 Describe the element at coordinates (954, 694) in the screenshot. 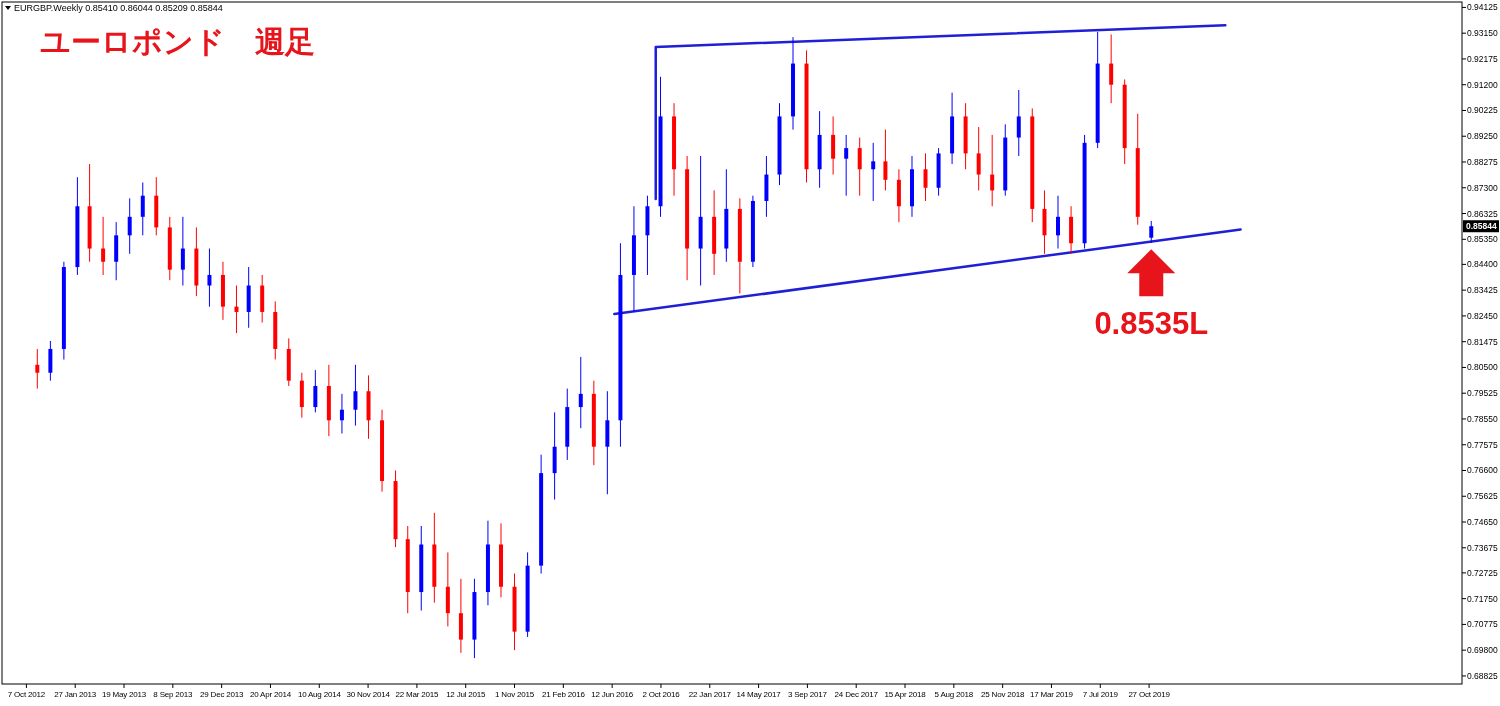

I see `x-tick-label: 5 Aug 2018` at that location.